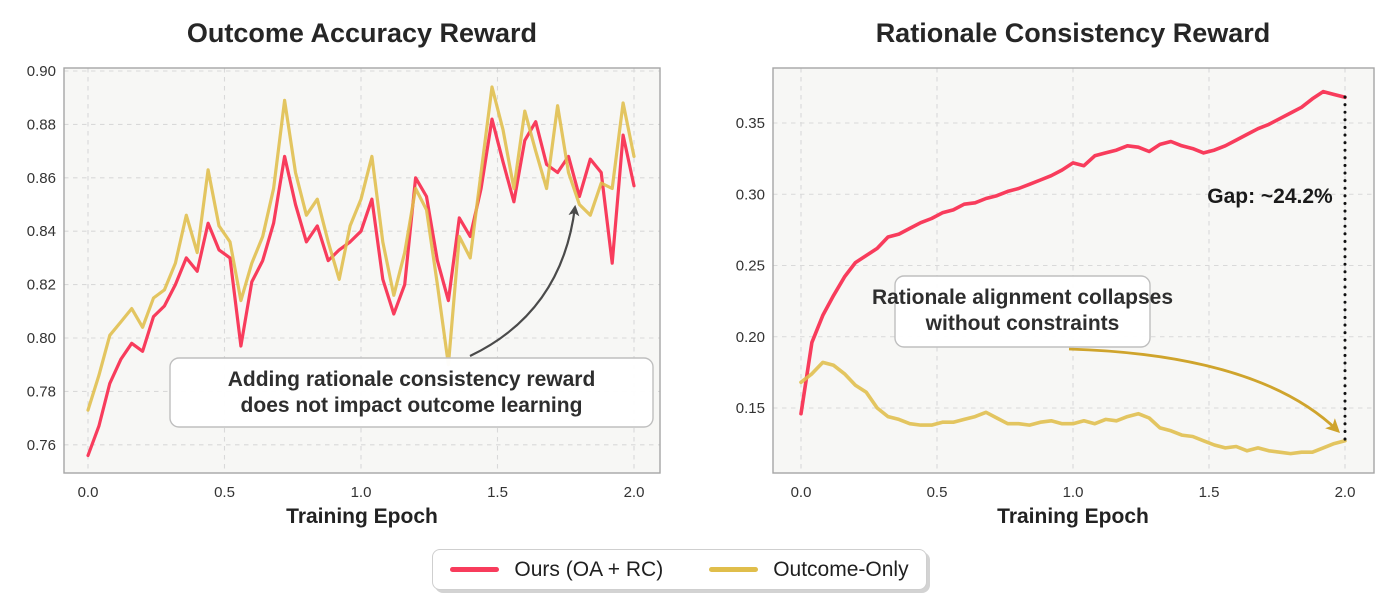 The height and width of the screenshot is (604, 1400). I want to click on y-tick-label: 0.90, so click(41, 71).